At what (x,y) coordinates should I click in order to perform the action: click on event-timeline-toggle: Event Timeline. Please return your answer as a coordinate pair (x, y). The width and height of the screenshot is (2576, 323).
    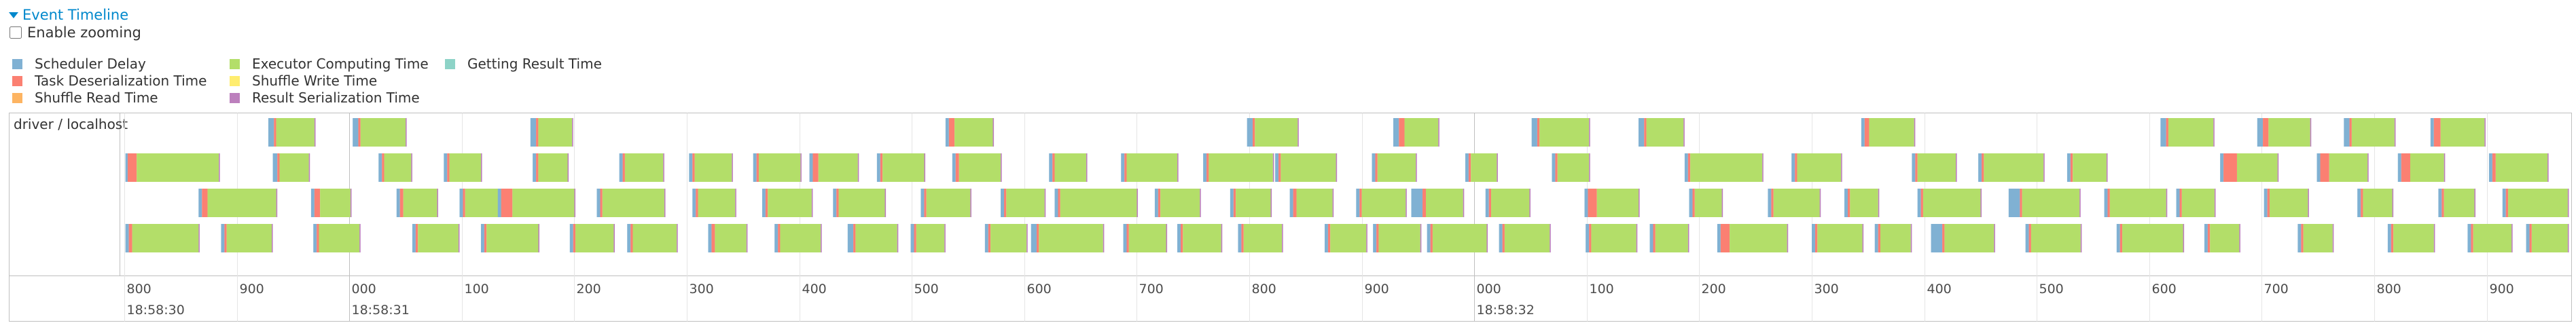
    Looking at the image, I should click on (68, 15).